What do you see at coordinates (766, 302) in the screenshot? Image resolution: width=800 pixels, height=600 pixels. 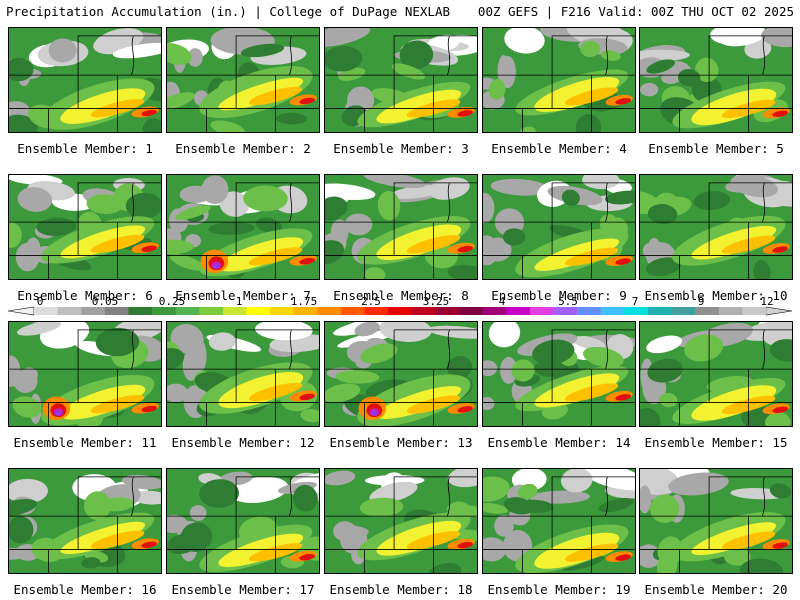 I see `colorbar-tick-label: 12` at bounding box center [766, 302].